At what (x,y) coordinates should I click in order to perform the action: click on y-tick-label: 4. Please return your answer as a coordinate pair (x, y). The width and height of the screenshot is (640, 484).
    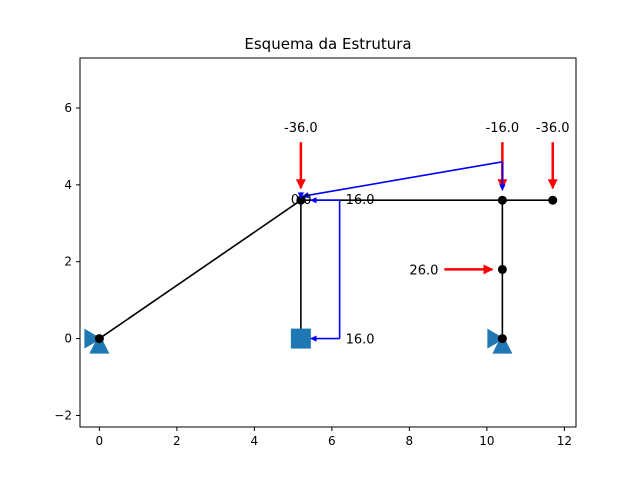
    Looking at the image, I should click on (68, 185).